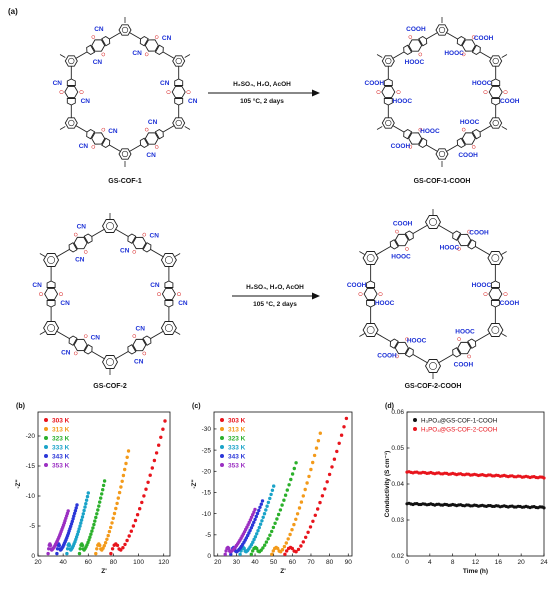  What do you see at coordinates (453, 562) in the screenshot?
I see `x-tick-label: 8` at bounding box center [453, 562].